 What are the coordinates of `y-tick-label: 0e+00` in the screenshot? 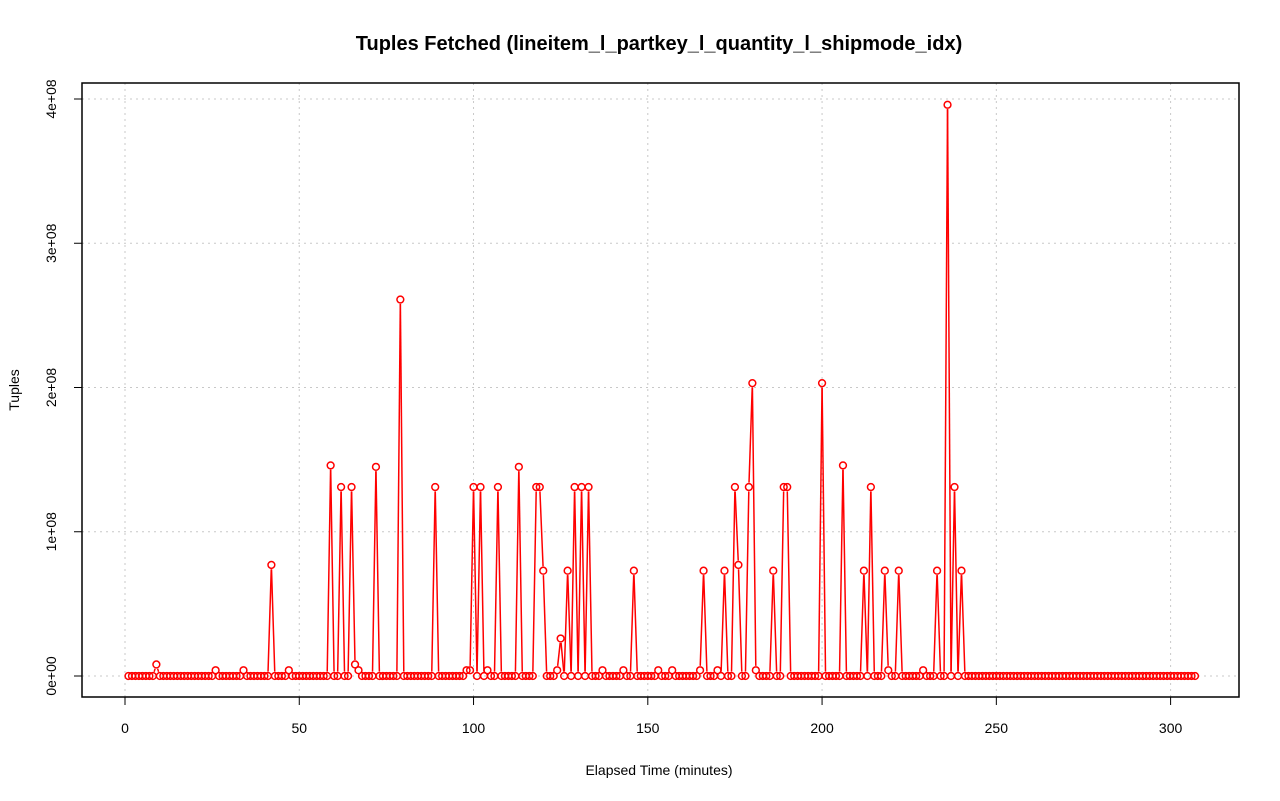 It's located at (51, 676).